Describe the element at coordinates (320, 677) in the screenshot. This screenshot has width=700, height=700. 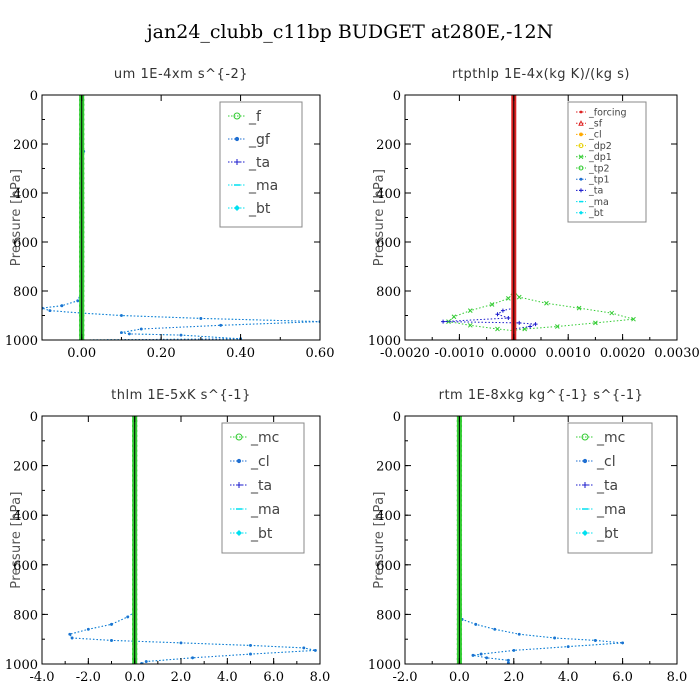
I see `x-tick-label: 8.0` at that location.